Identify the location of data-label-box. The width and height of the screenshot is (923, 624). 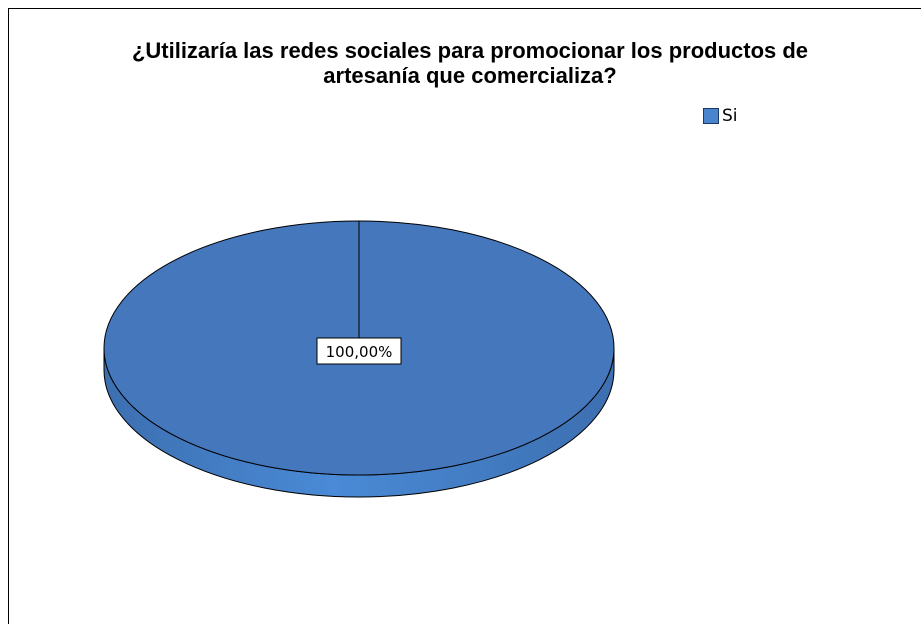
(359, 351).